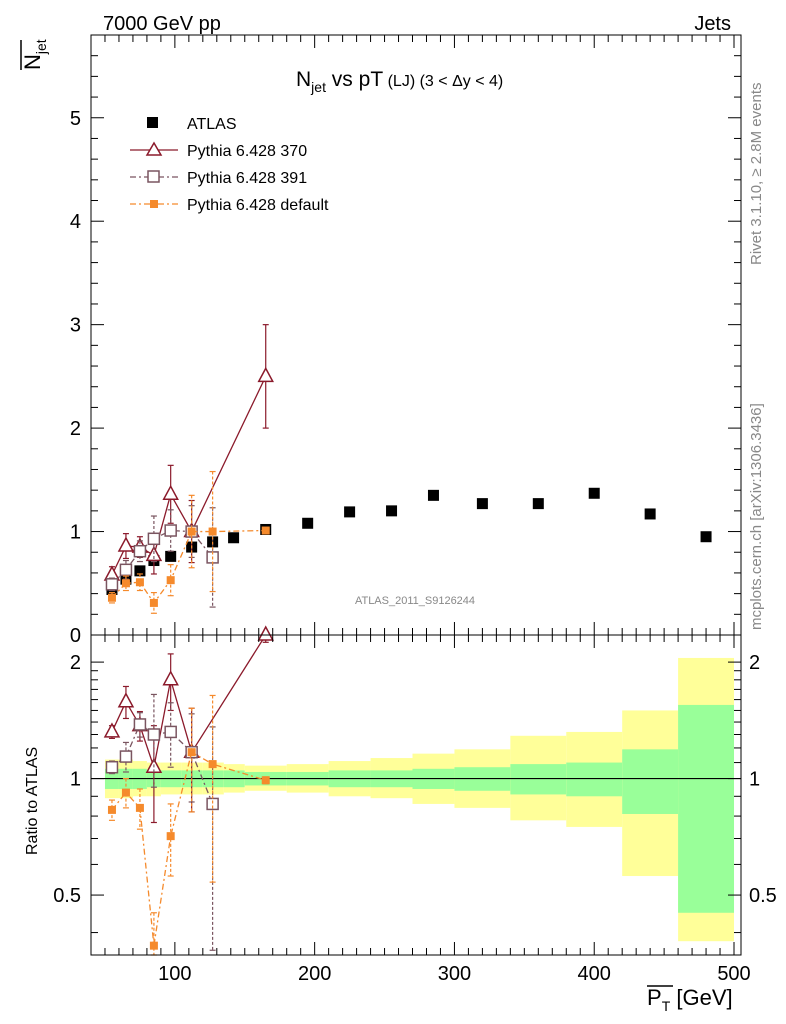 The height and width of the screenshot is (1024, 786). Describe the element at coordinates (212, 124) in the screenshot. I see `legend-label-atlas: ATLAS` at that location.